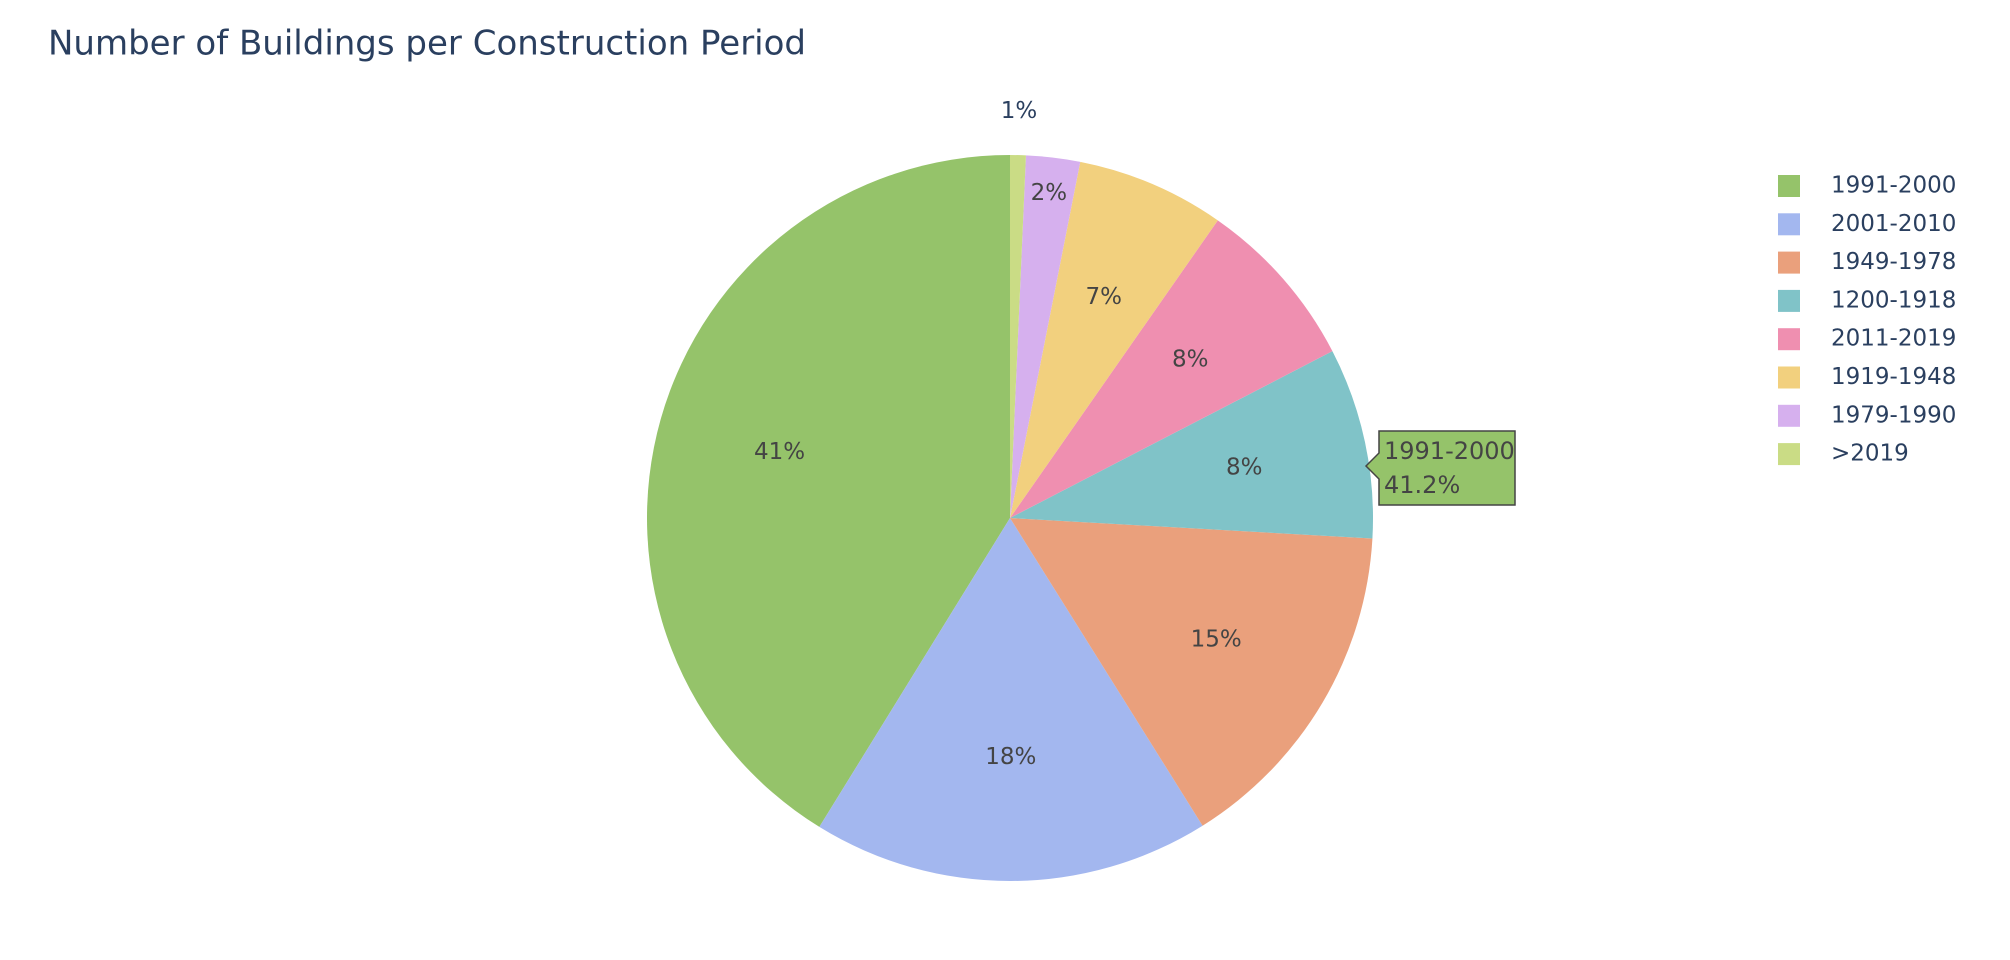 The height and width of the screenshot is (960, 2010). I want to click on tooltip-value: 41.2%, so click(1422, 485).